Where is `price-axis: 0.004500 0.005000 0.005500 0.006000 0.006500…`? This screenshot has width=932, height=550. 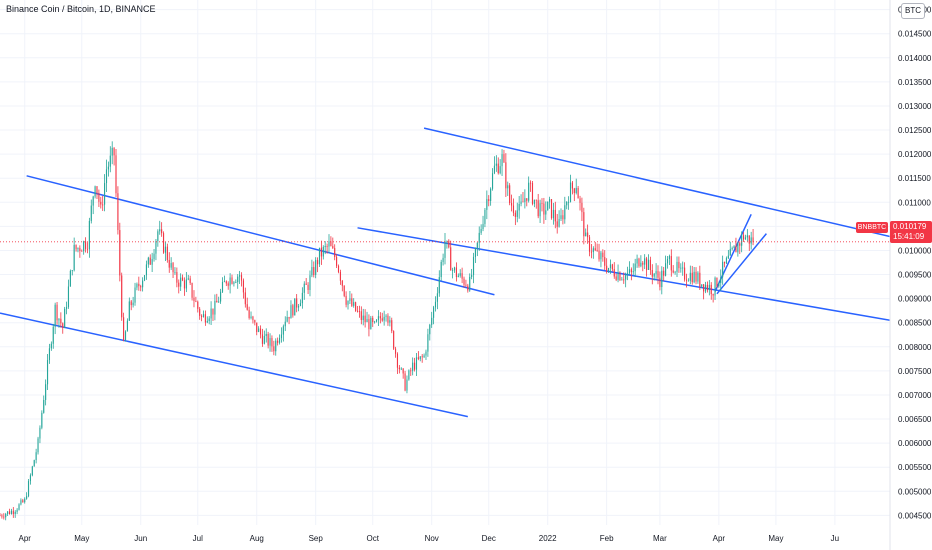 price-axis: 0.004500 0.005000 0.005500 0.006000 0.006500… is located at coordinates (915, 263).